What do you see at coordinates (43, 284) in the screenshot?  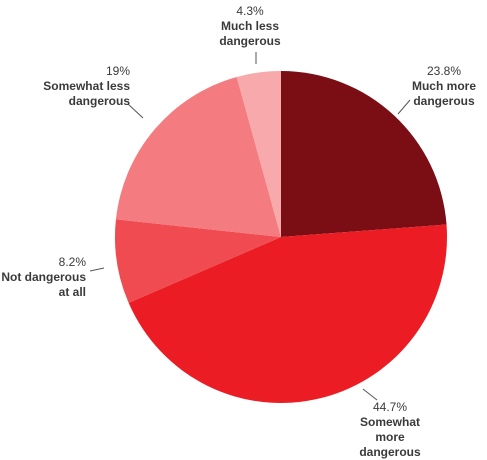 I see `category-label: Not dangerous at all` at bounding box center [43, 284].